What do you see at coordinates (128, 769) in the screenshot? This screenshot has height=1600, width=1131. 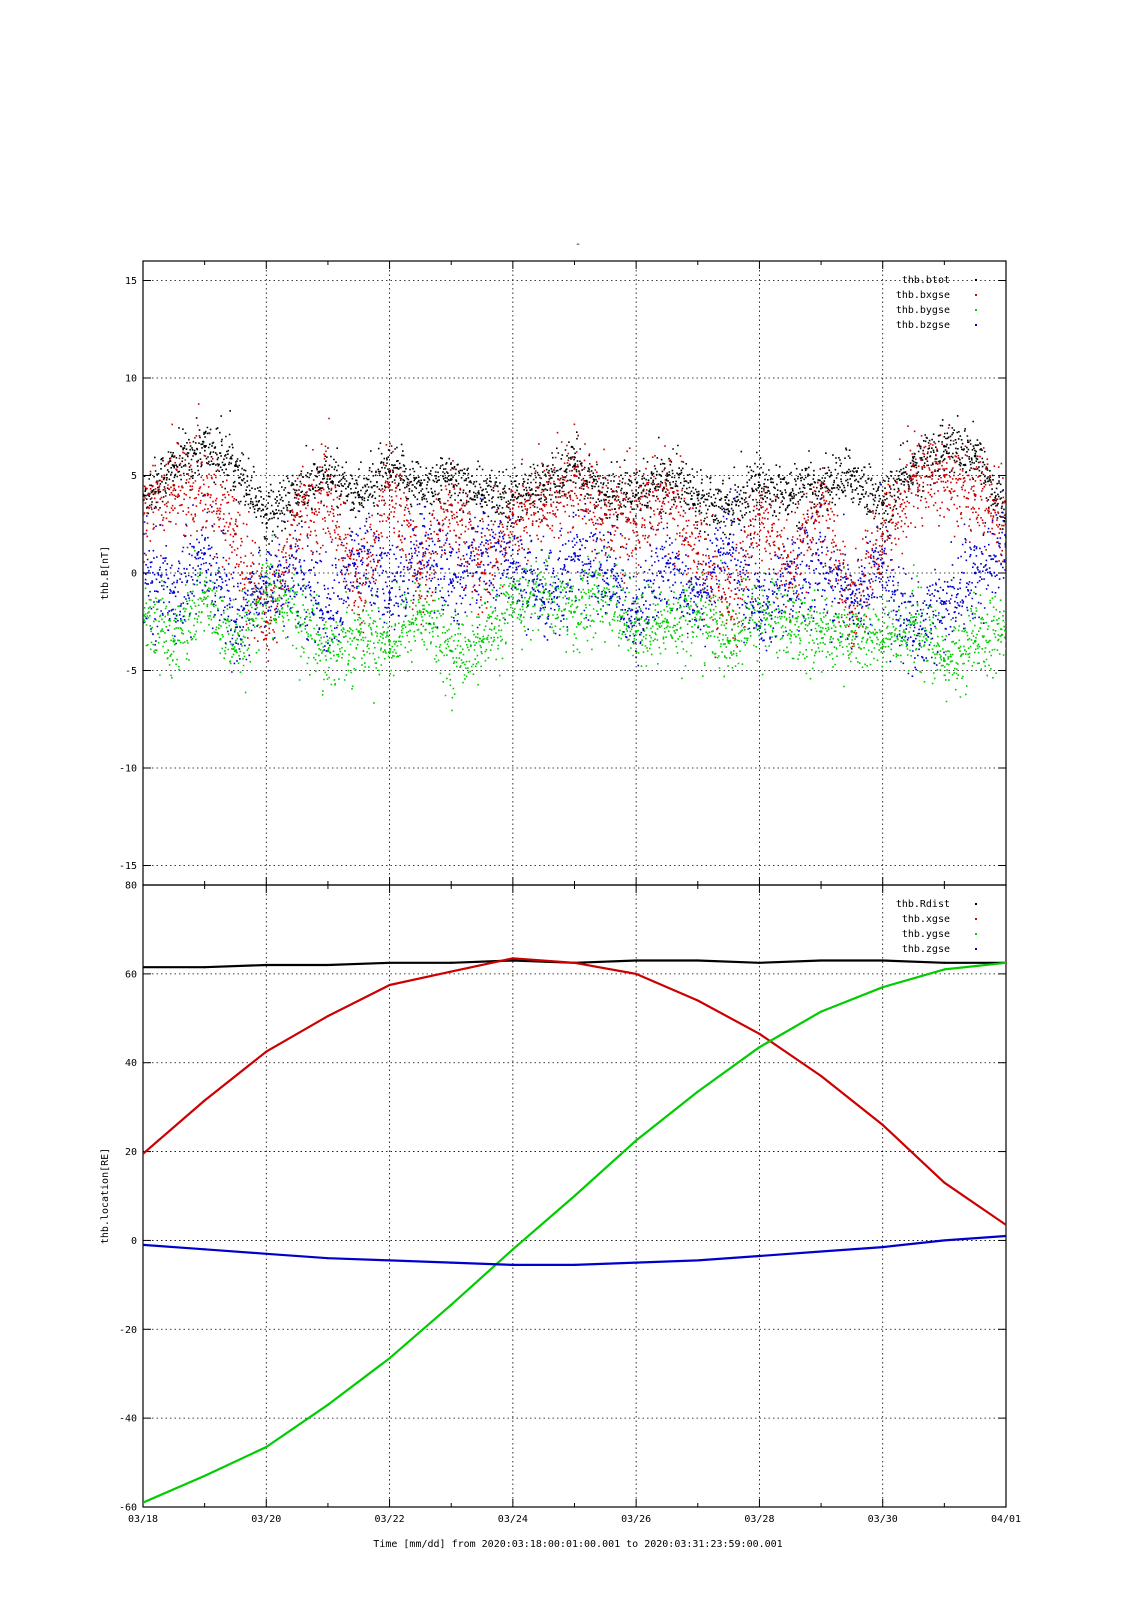 I see `y-tick-label: -10` at bounding box center [128, 769].